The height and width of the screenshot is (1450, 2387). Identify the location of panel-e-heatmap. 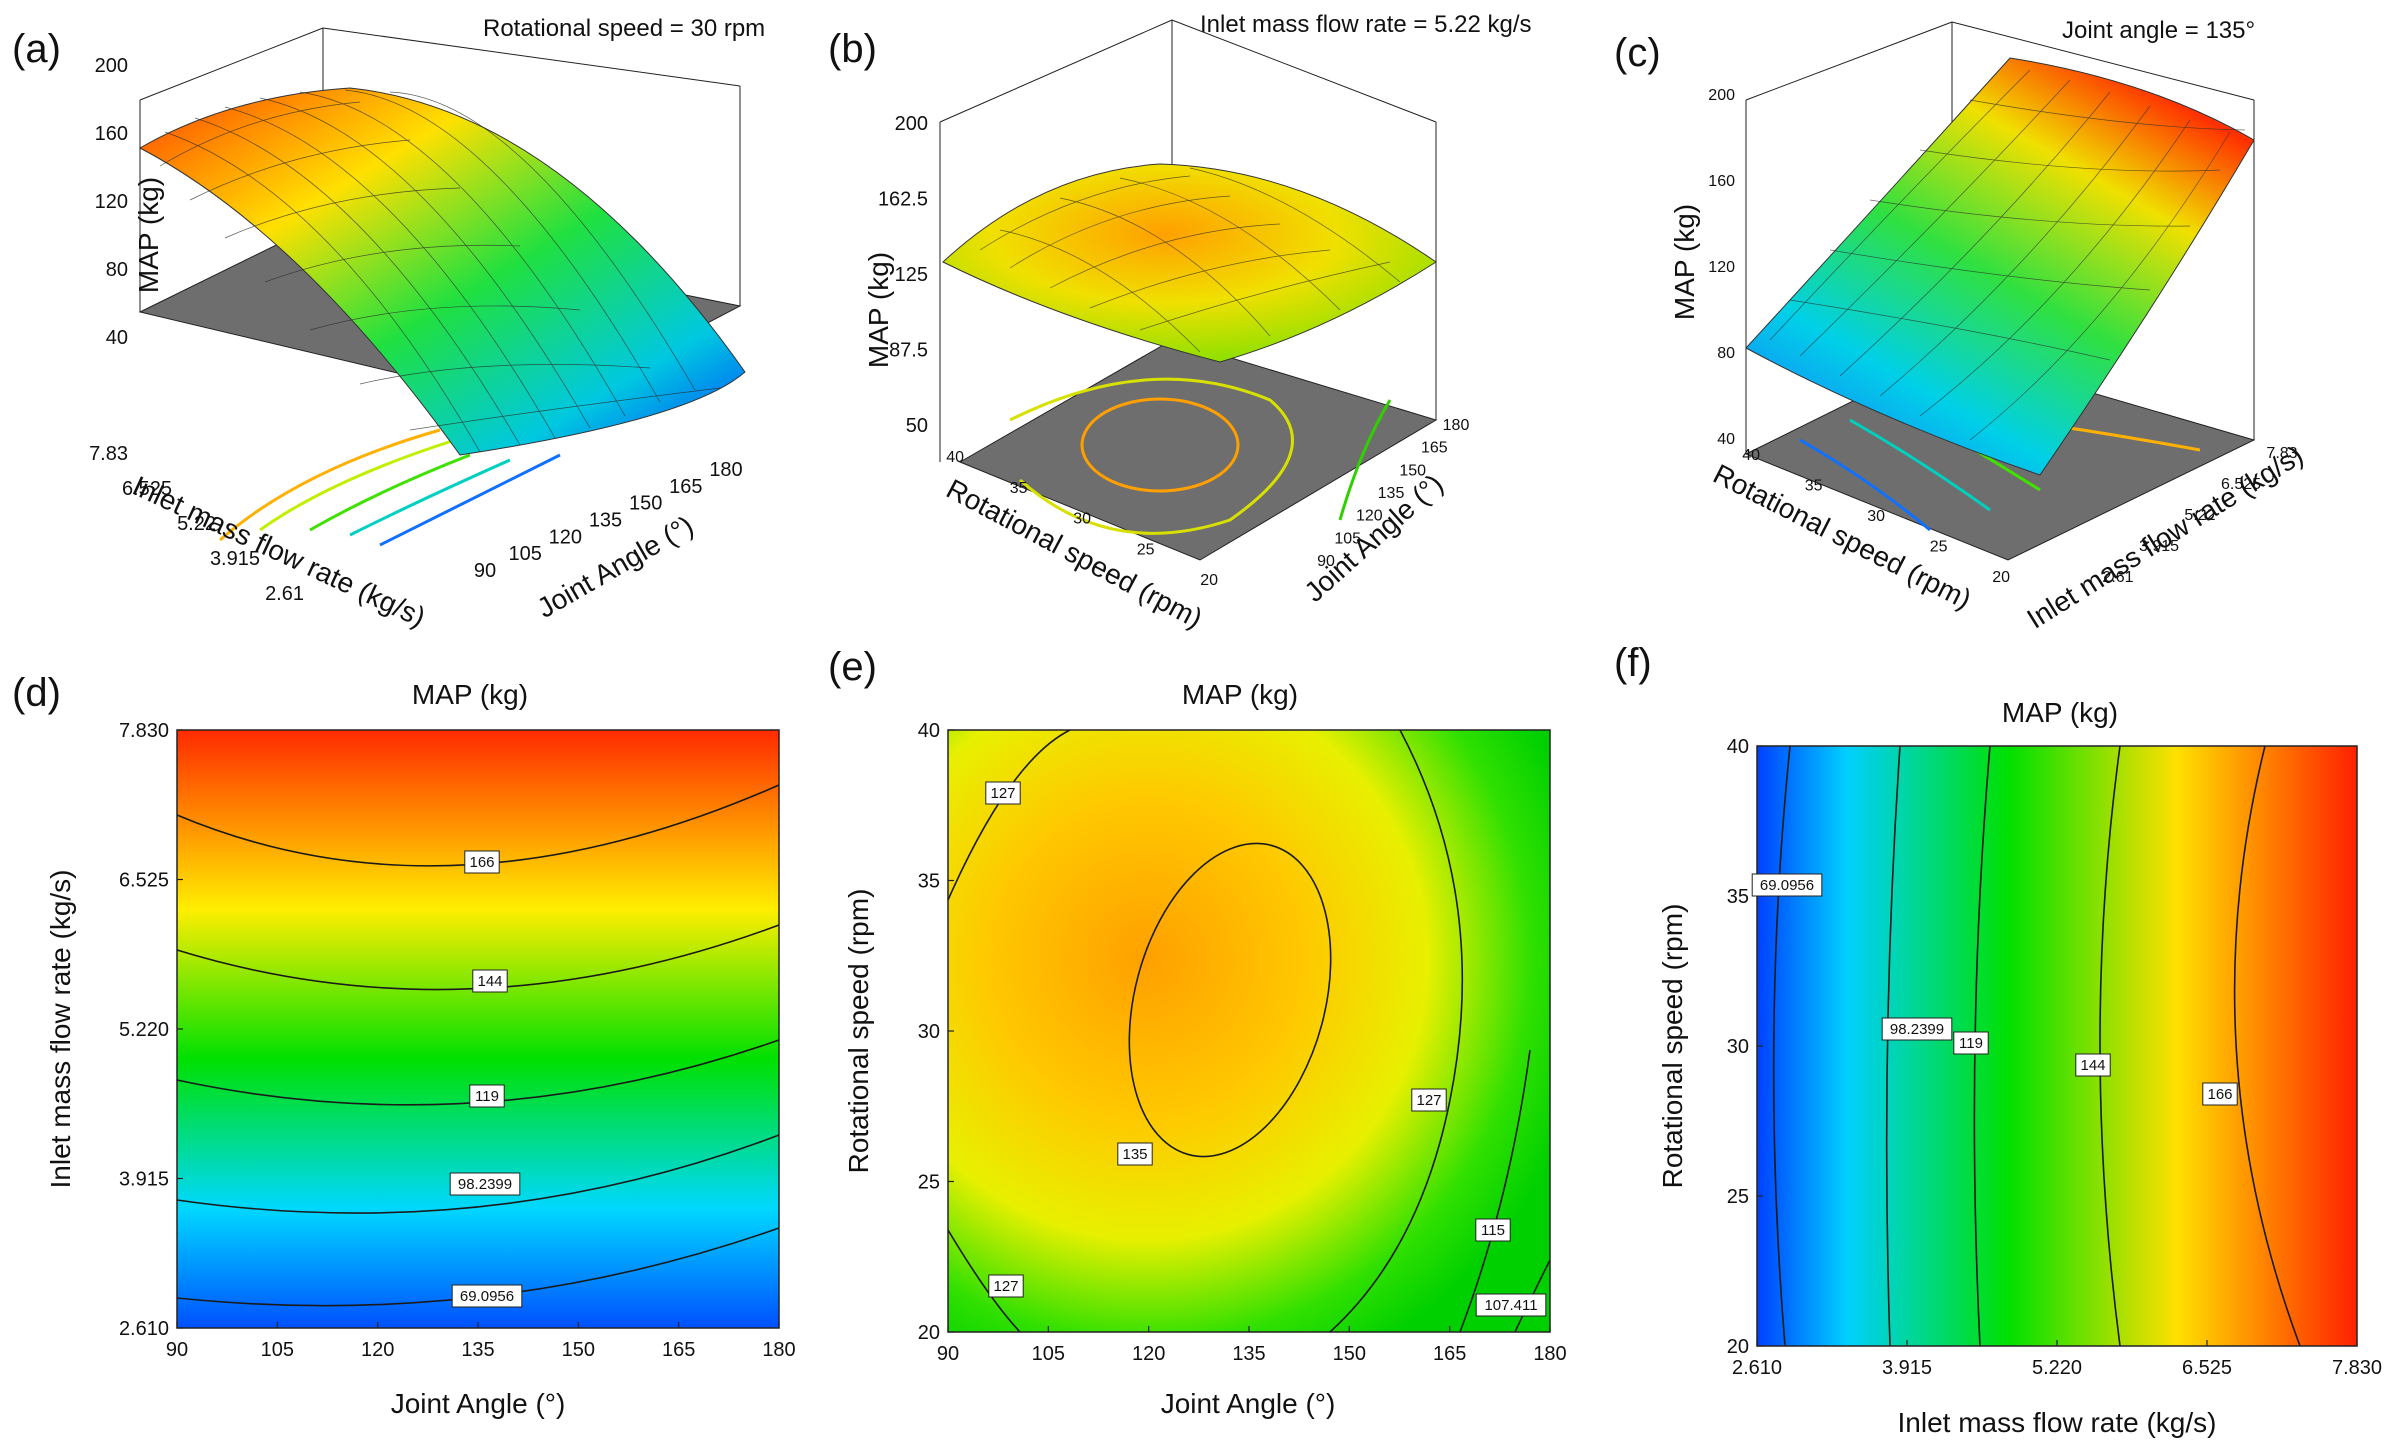
(1249, 1031).